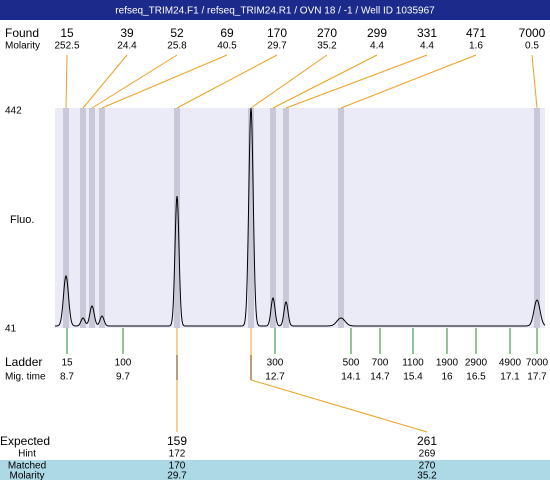  What do you see at coordinates (447, 377) in the screenshot?
I see `ladder-time: 16` at bounding box center [447, 377].